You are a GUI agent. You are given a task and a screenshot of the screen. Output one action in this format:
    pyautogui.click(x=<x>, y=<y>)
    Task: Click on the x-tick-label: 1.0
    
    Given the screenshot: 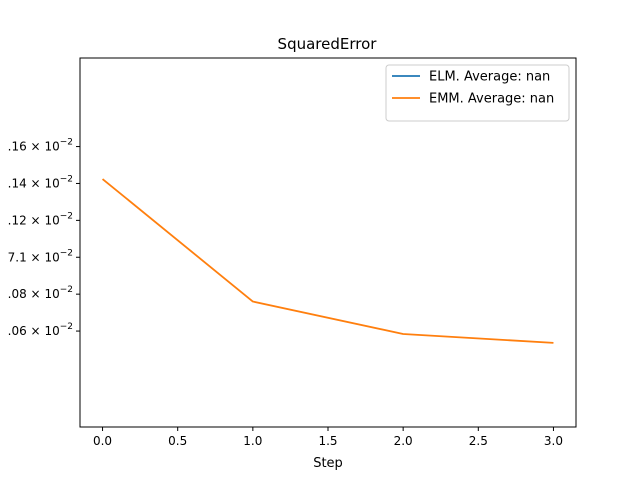 What is the action you would take?
    pyautogui.click(x=252, y=441)
    